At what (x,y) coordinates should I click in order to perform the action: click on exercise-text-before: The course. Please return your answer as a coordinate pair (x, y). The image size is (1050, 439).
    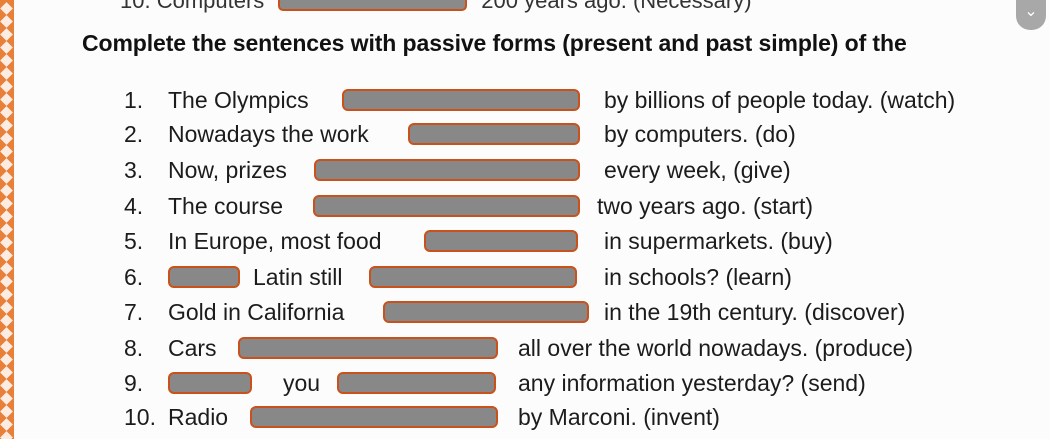
    Looking at the image, I should click on (226, 206).